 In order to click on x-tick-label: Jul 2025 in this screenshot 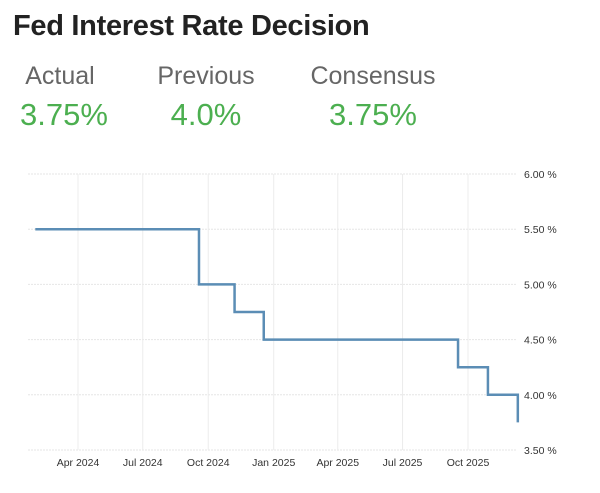, I will do `click(403, 463)`.